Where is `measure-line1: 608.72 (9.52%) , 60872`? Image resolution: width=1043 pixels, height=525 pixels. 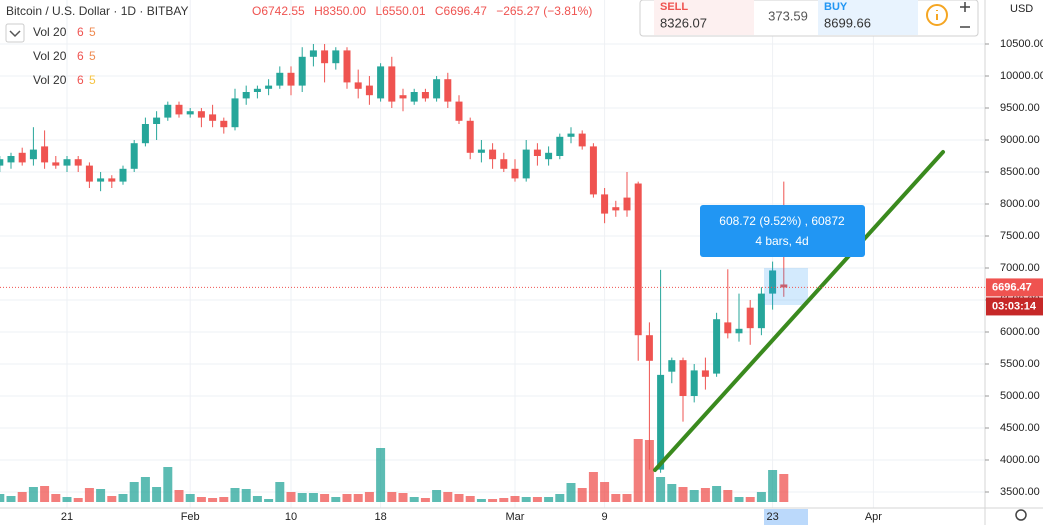
measure-line1: 608.72 (9.52%) , 60872 is located at coordinates (782, 221).